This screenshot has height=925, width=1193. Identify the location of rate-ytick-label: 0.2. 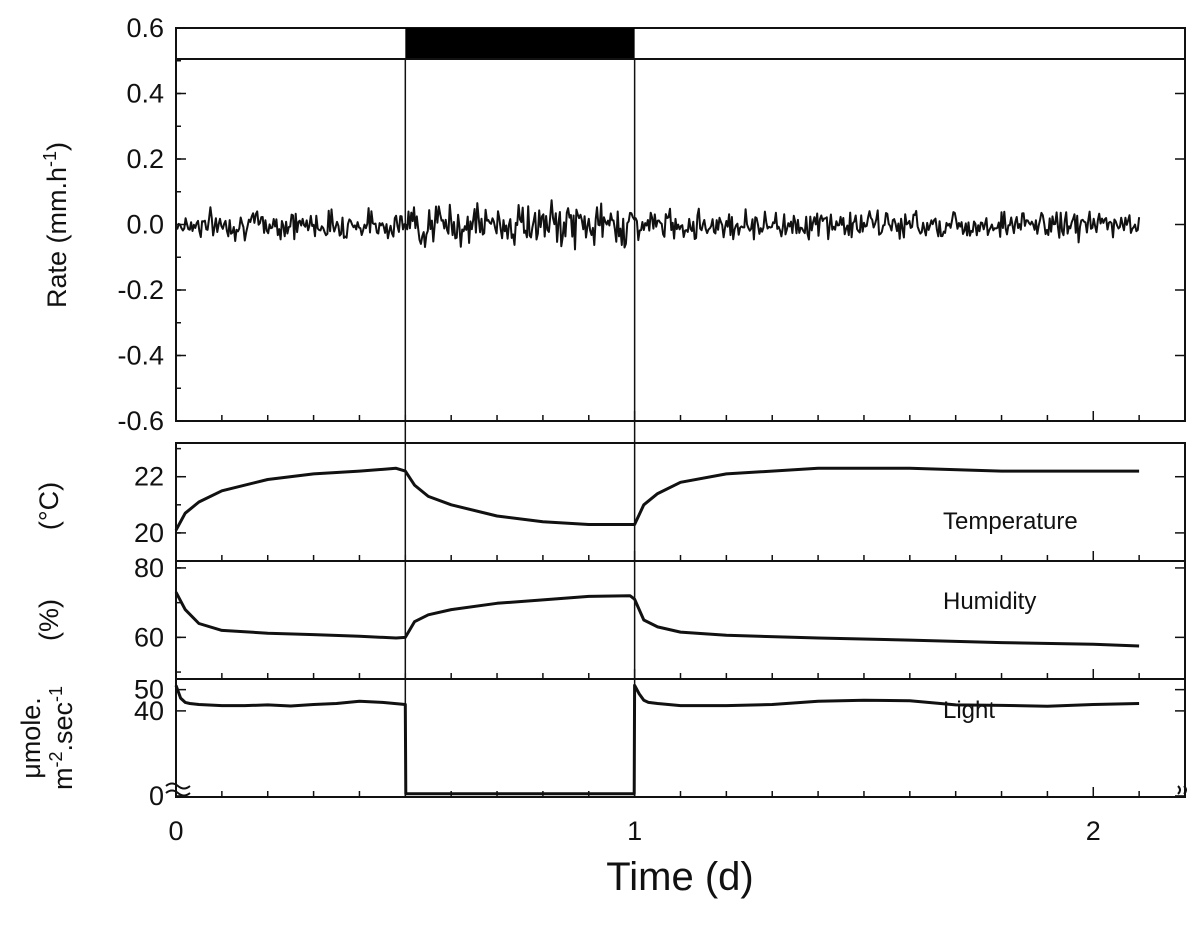
(145, 159).